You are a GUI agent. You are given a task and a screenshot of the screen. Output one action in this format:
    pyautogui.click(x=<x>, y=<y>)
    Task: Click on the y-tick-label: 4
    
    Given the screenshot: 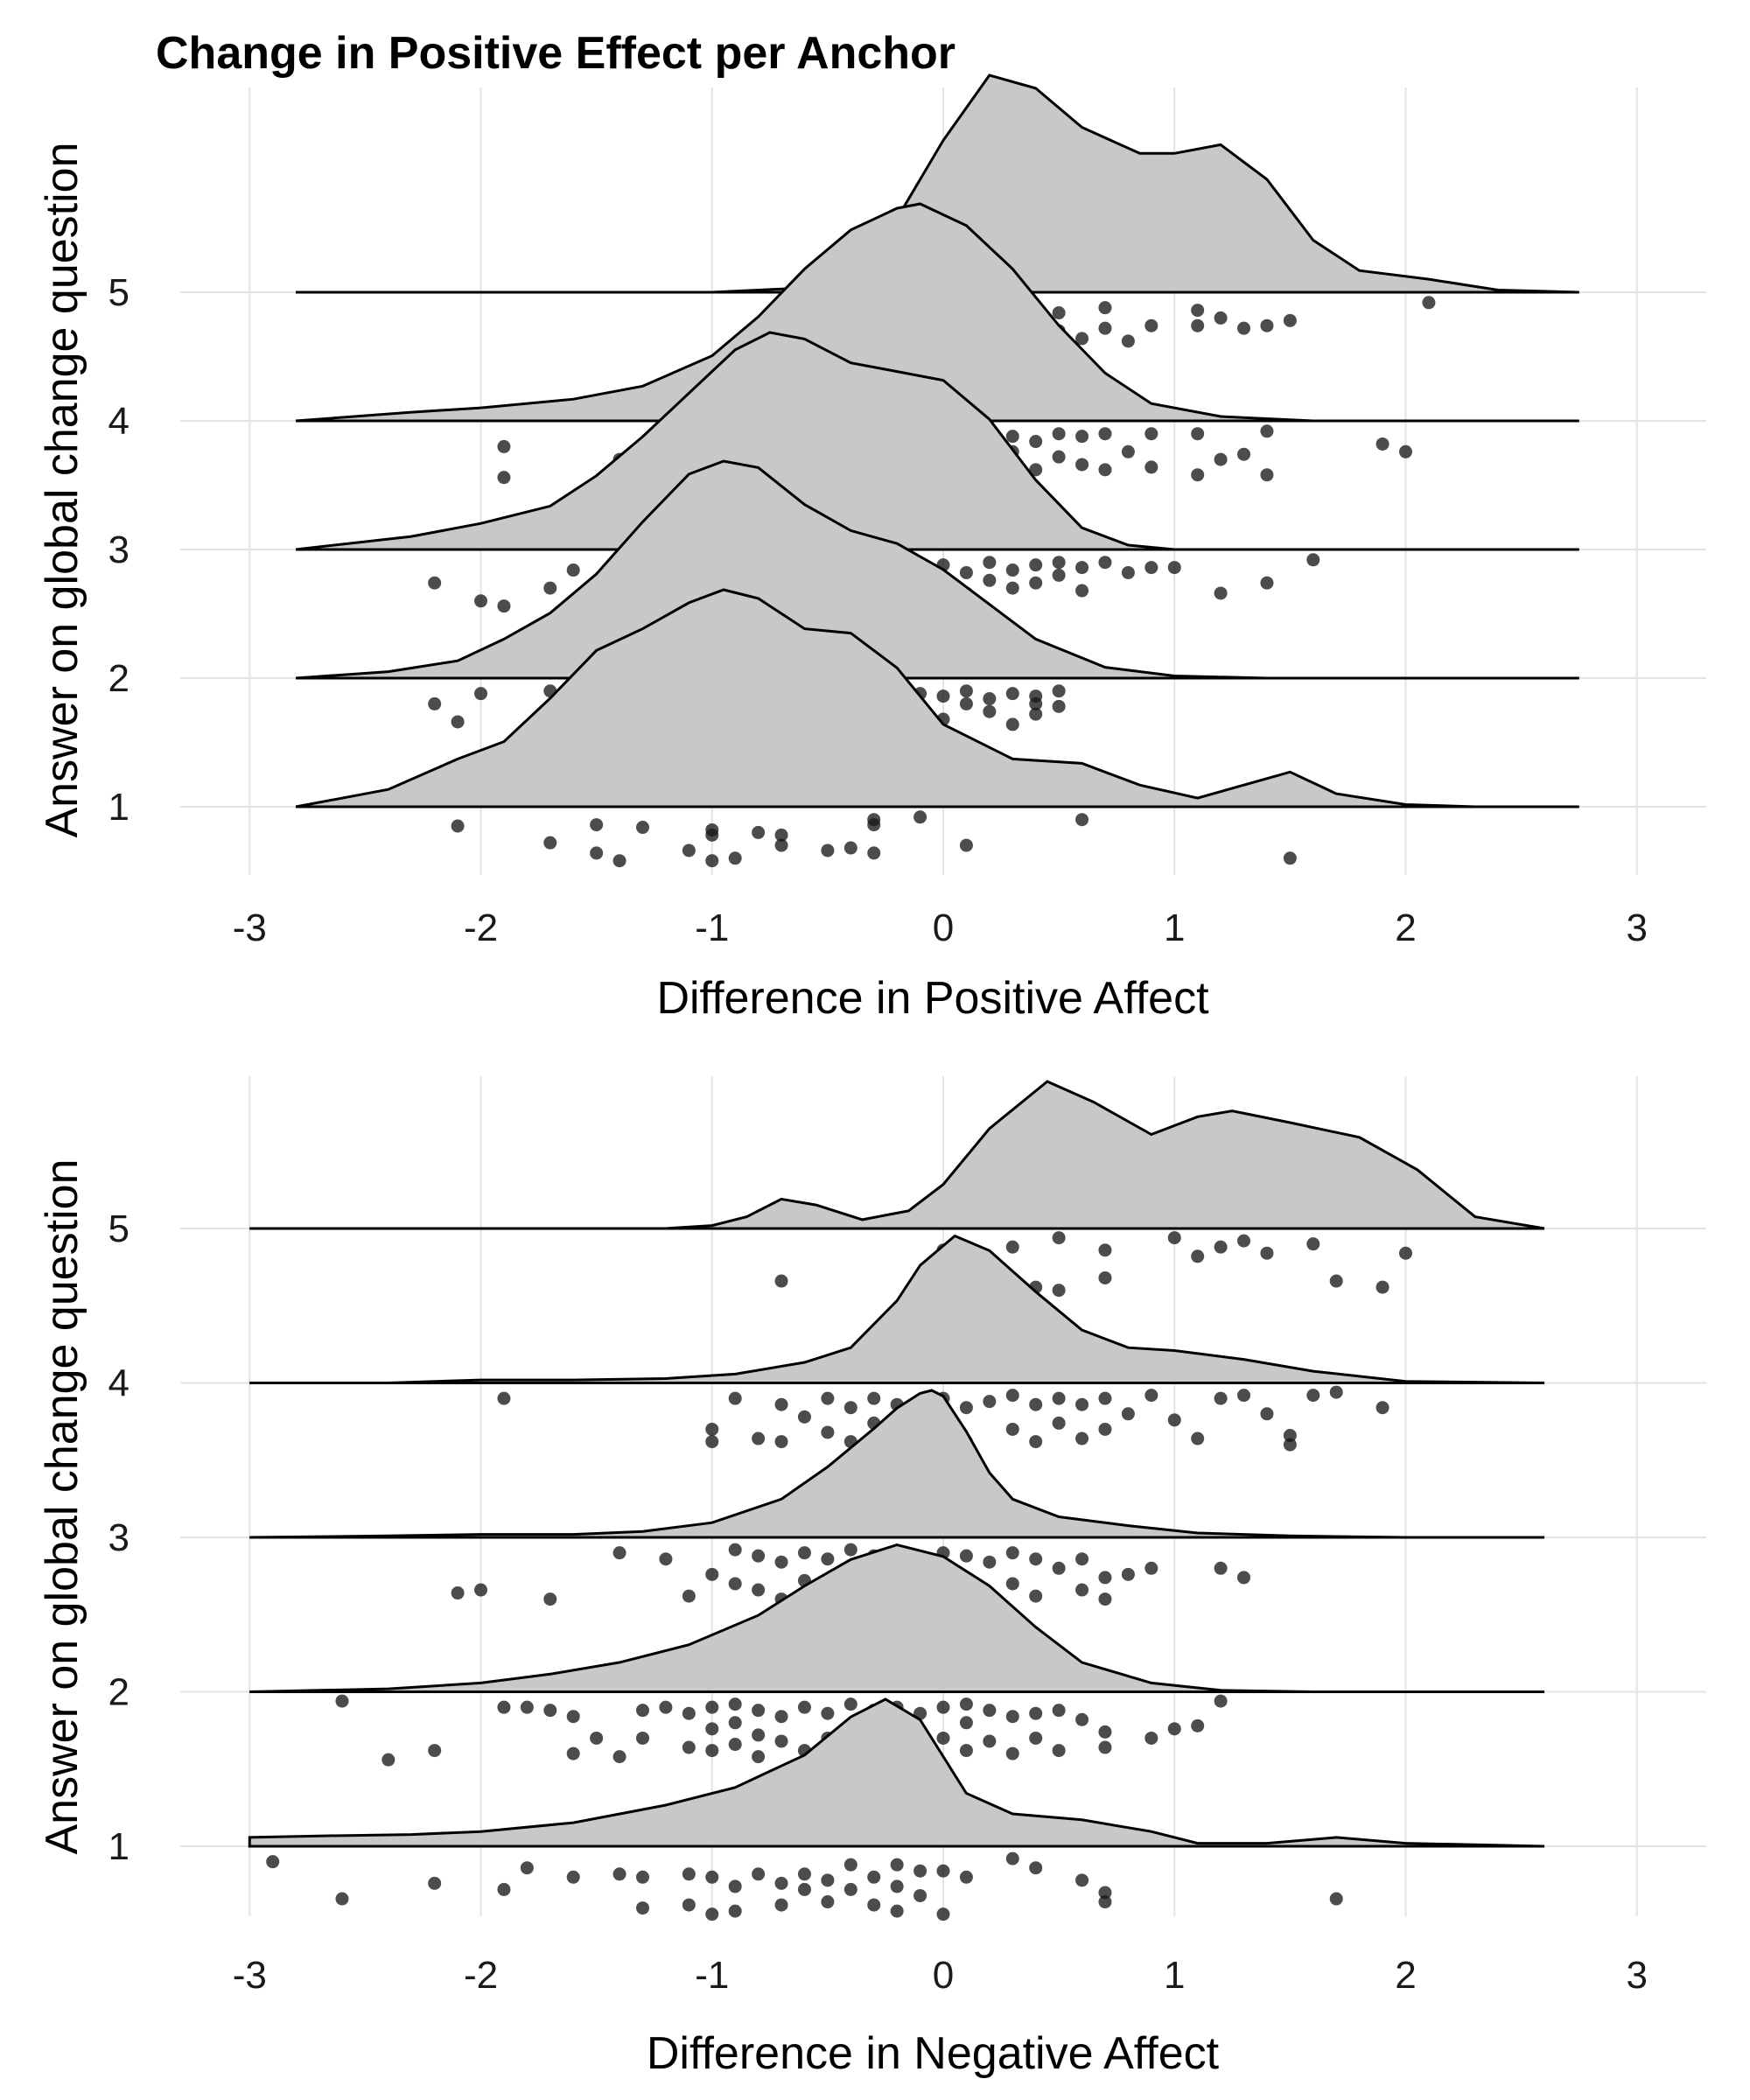 What is the action you would take?
    pyautogui.click(x=119, y=1383)
    